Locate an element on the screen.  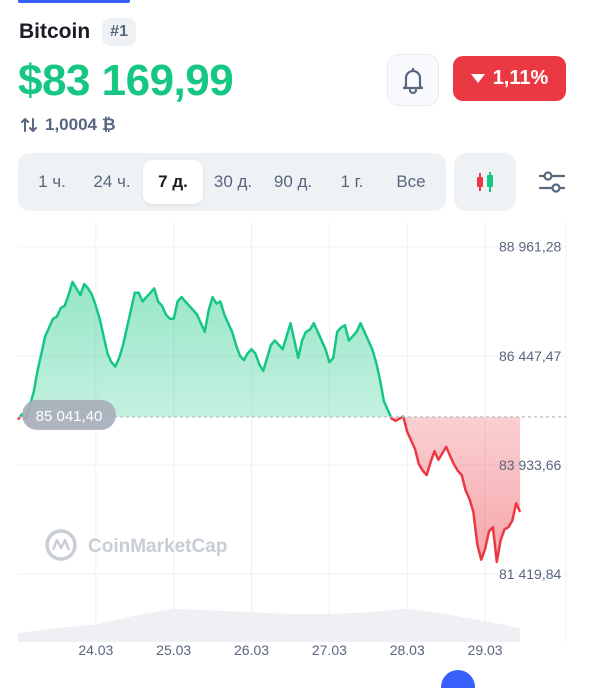
timeframe-tabs: 1 ч. 24 ч. 7 д. 30 д. 90 д. 1 г. Все is located at coordinates (232, 182).